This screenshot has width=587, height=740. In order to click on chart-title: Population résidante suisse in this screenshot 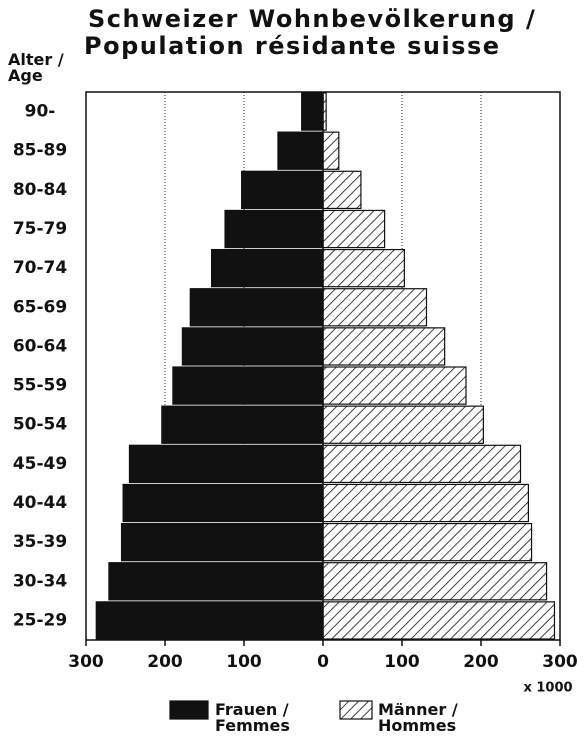, I will do `click(292, 46)`.